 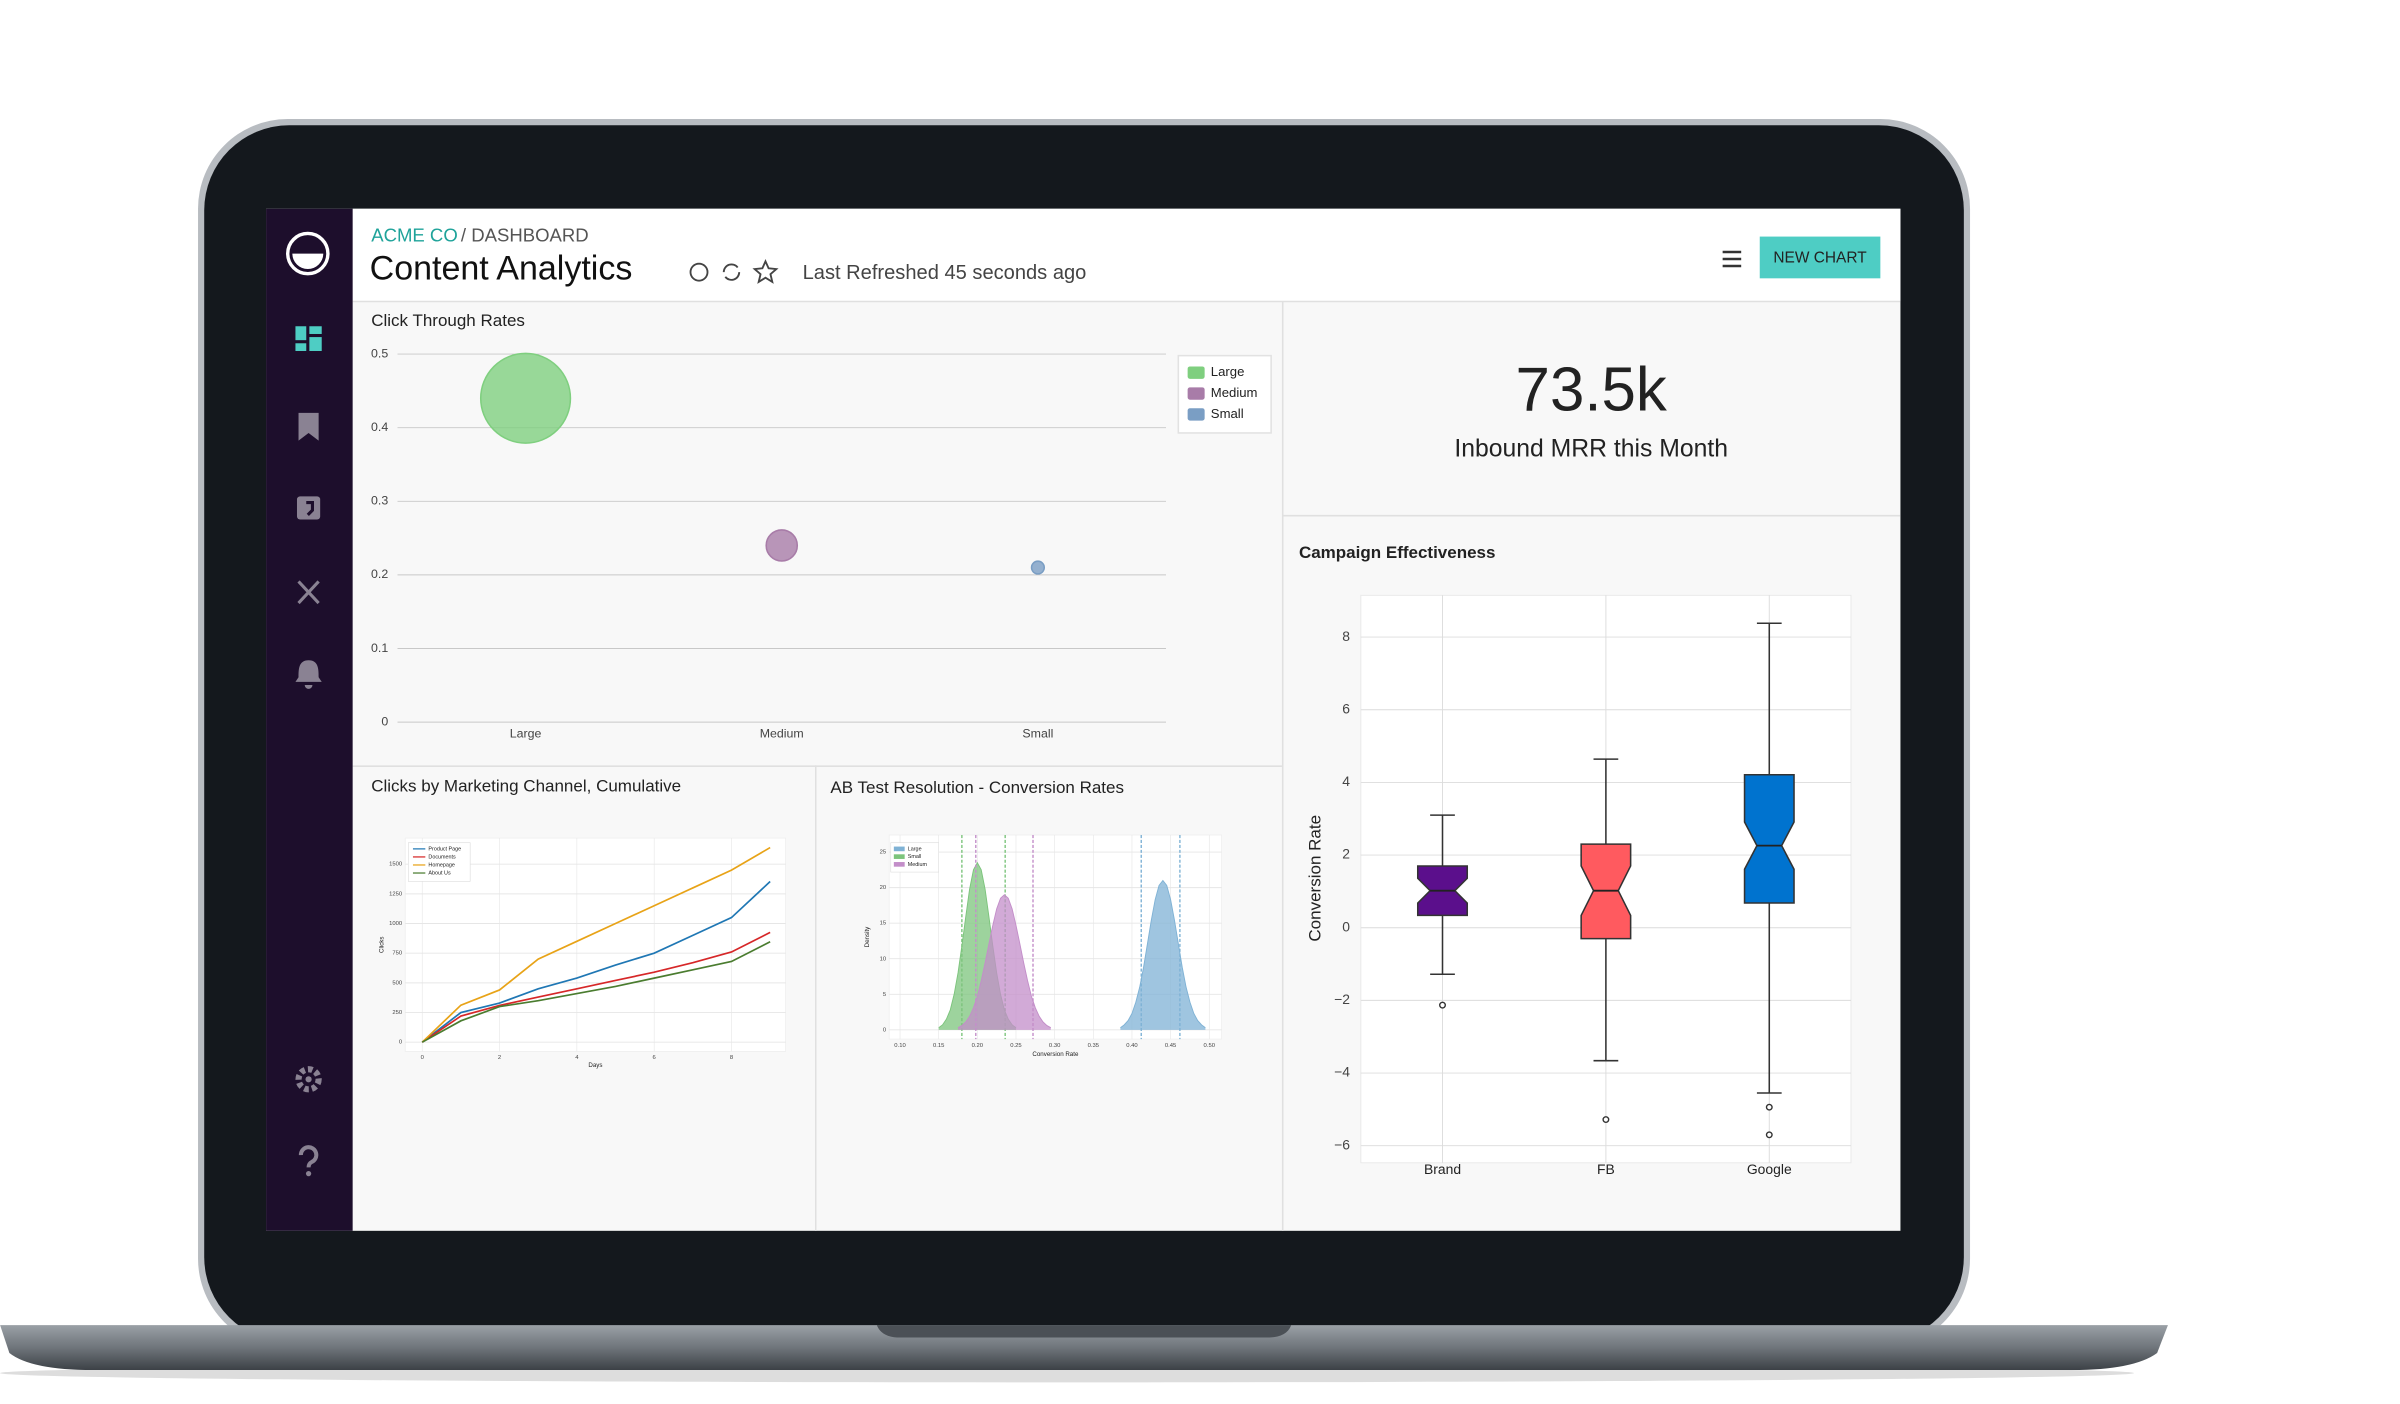 I want to click on title-actions, so click(x=734, y=271).